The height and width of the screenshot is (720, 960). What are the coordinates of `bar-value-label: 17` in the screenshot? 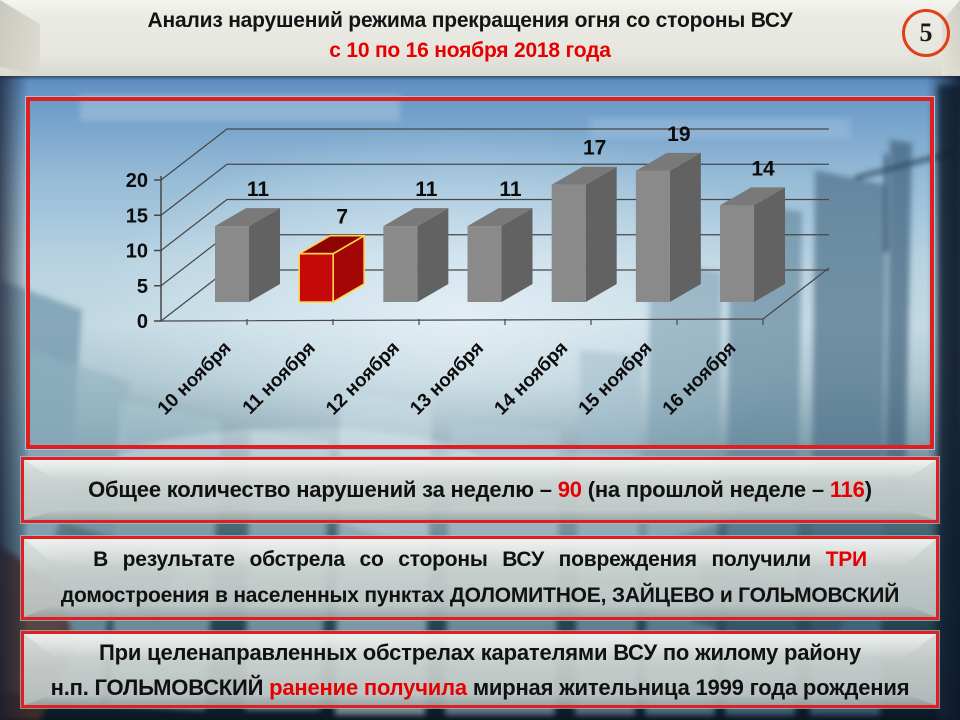 It's located at (594, 148).